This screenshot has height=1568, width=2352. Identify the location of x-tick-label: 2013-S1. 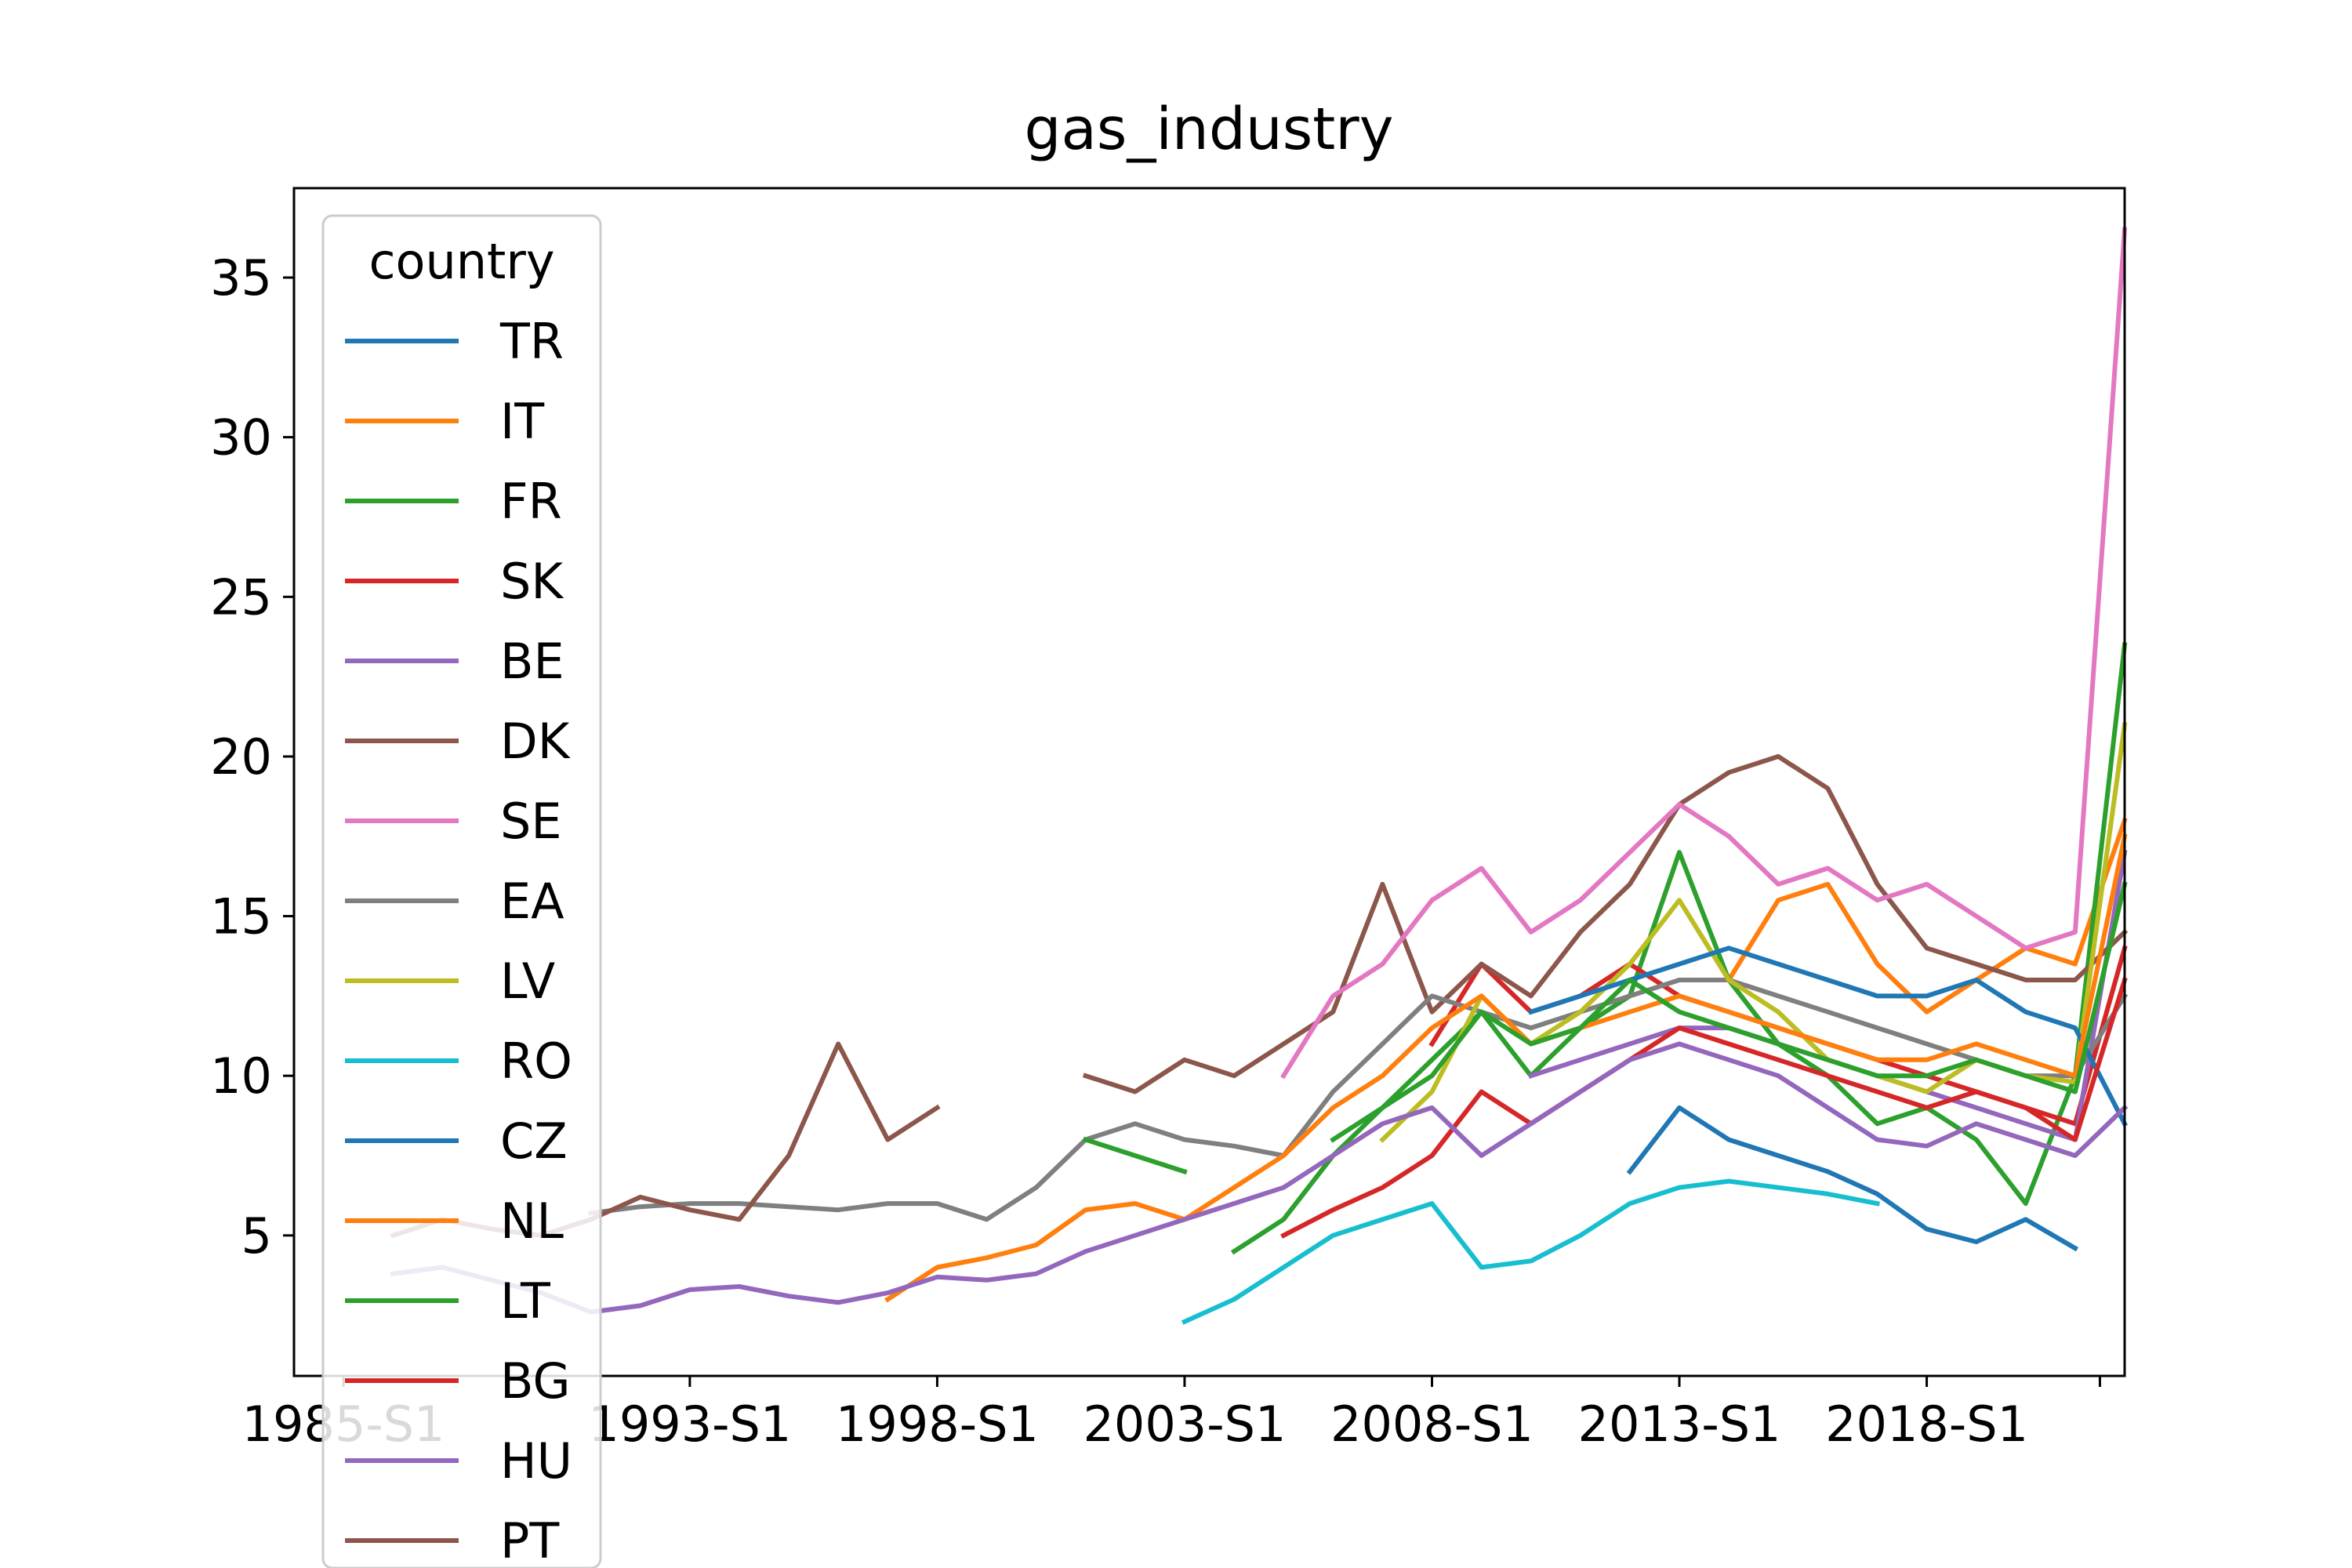
(1680, 1424).